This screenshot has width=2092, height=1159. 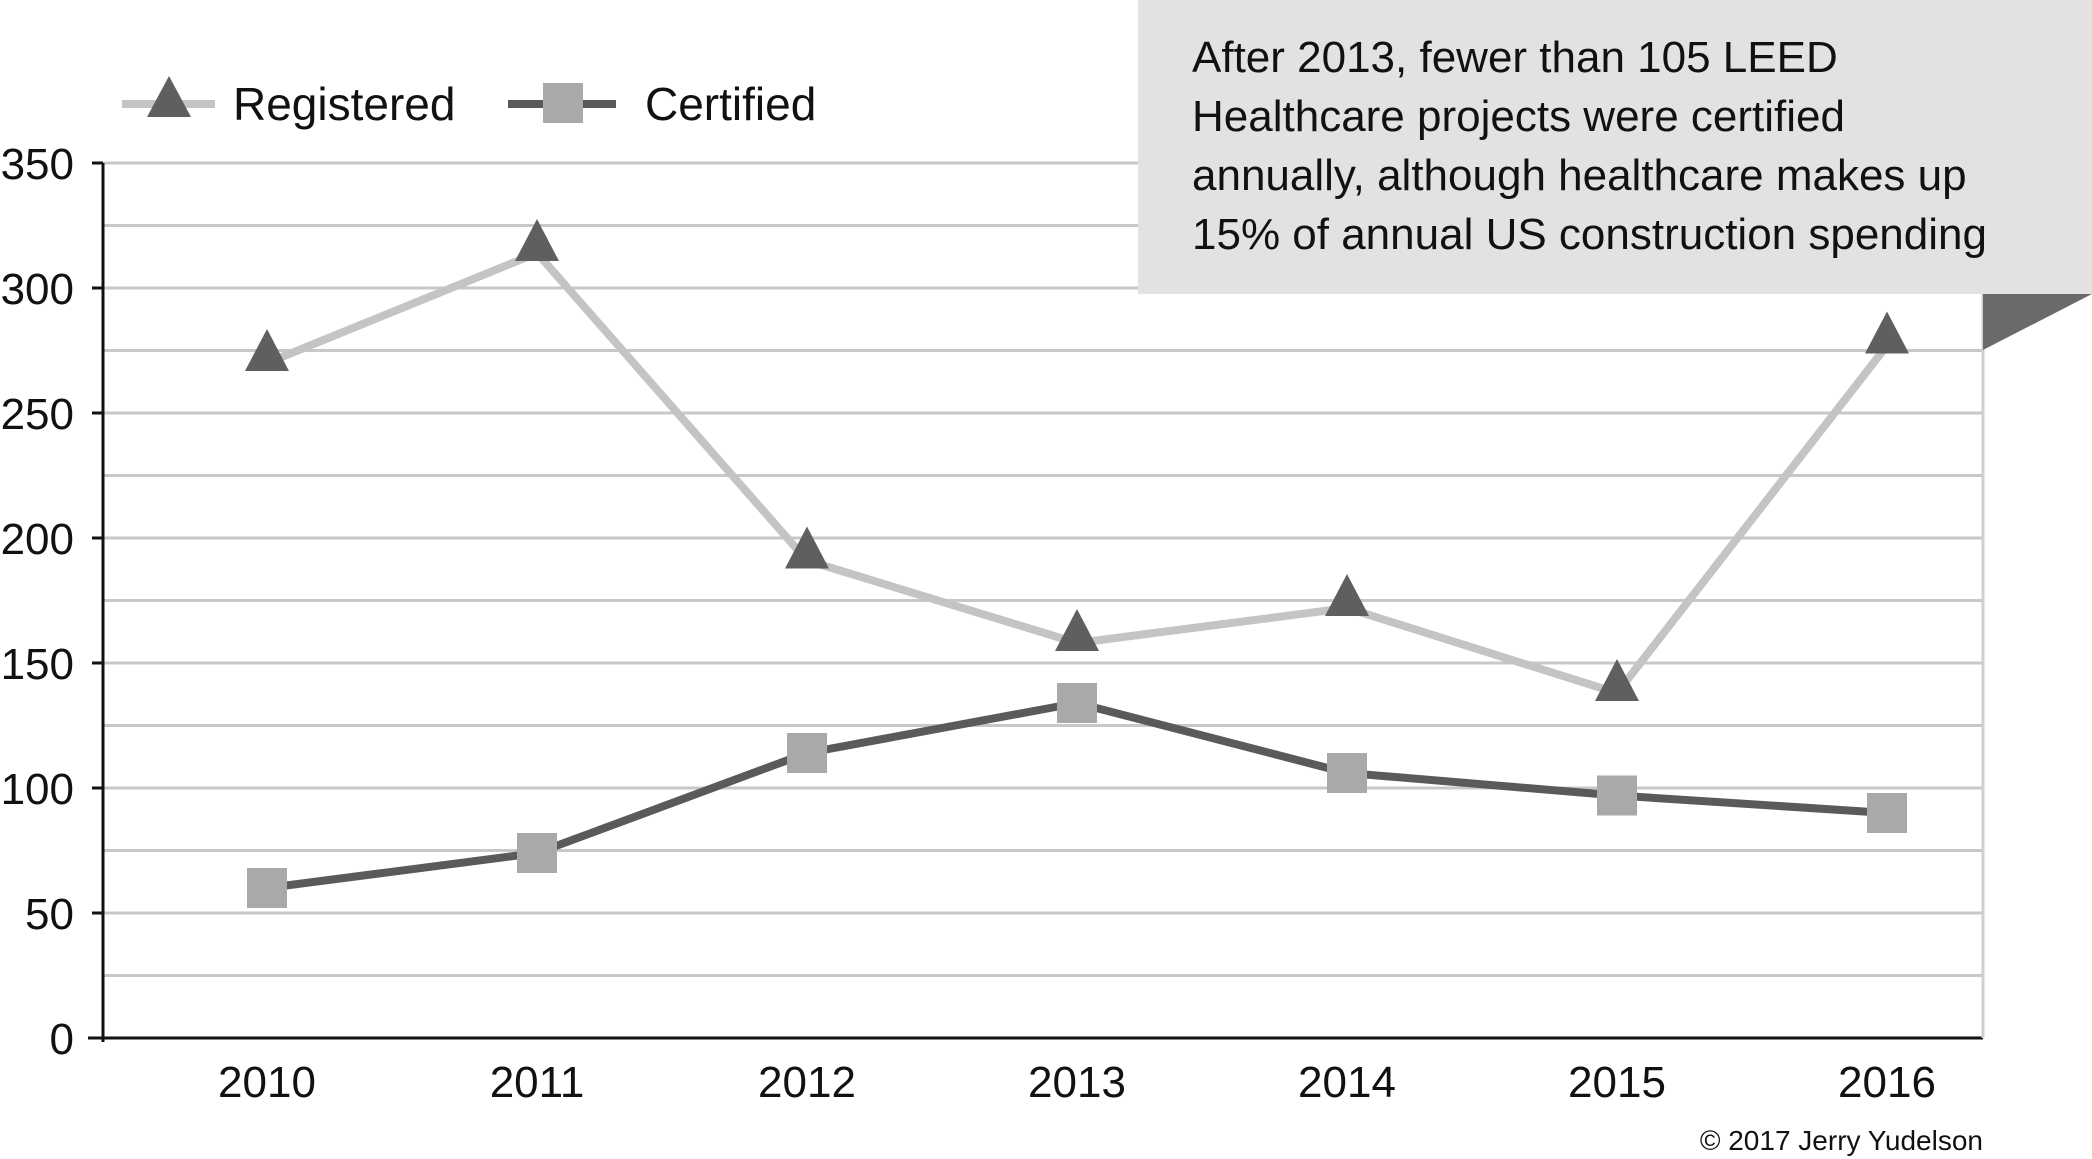 I want to click on y-tick-label: 350, so click(x=37, y=164).